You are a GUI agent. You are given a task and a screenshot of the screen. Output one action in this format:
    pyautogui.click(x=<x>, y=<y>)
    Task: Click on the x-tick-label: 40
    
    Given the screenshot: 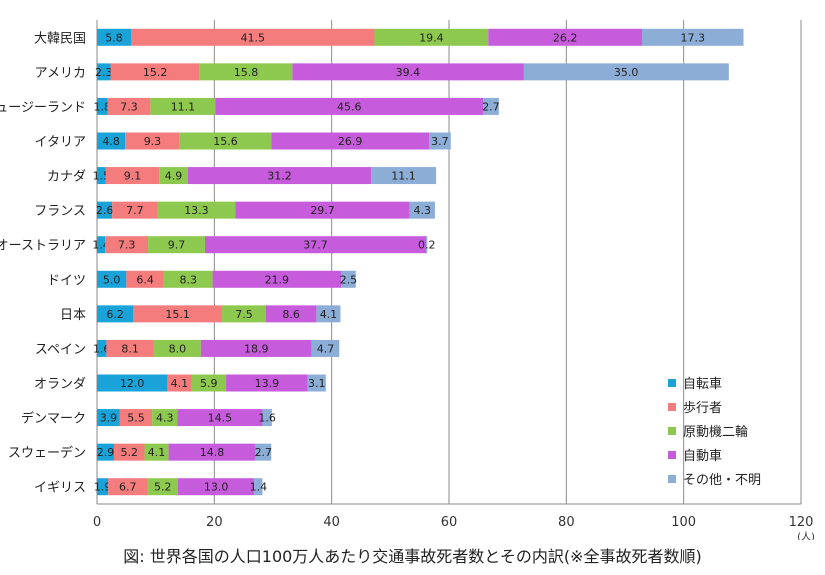 What is the action you would take?
    pyautogui.click(x=331, y=522)
    